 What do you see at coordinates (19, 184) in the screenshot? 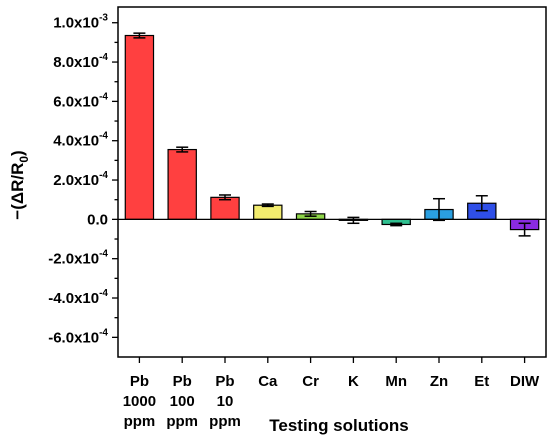
I see `y-axis-title: −(ΔR/R0)` at bounding box center [19, 184].